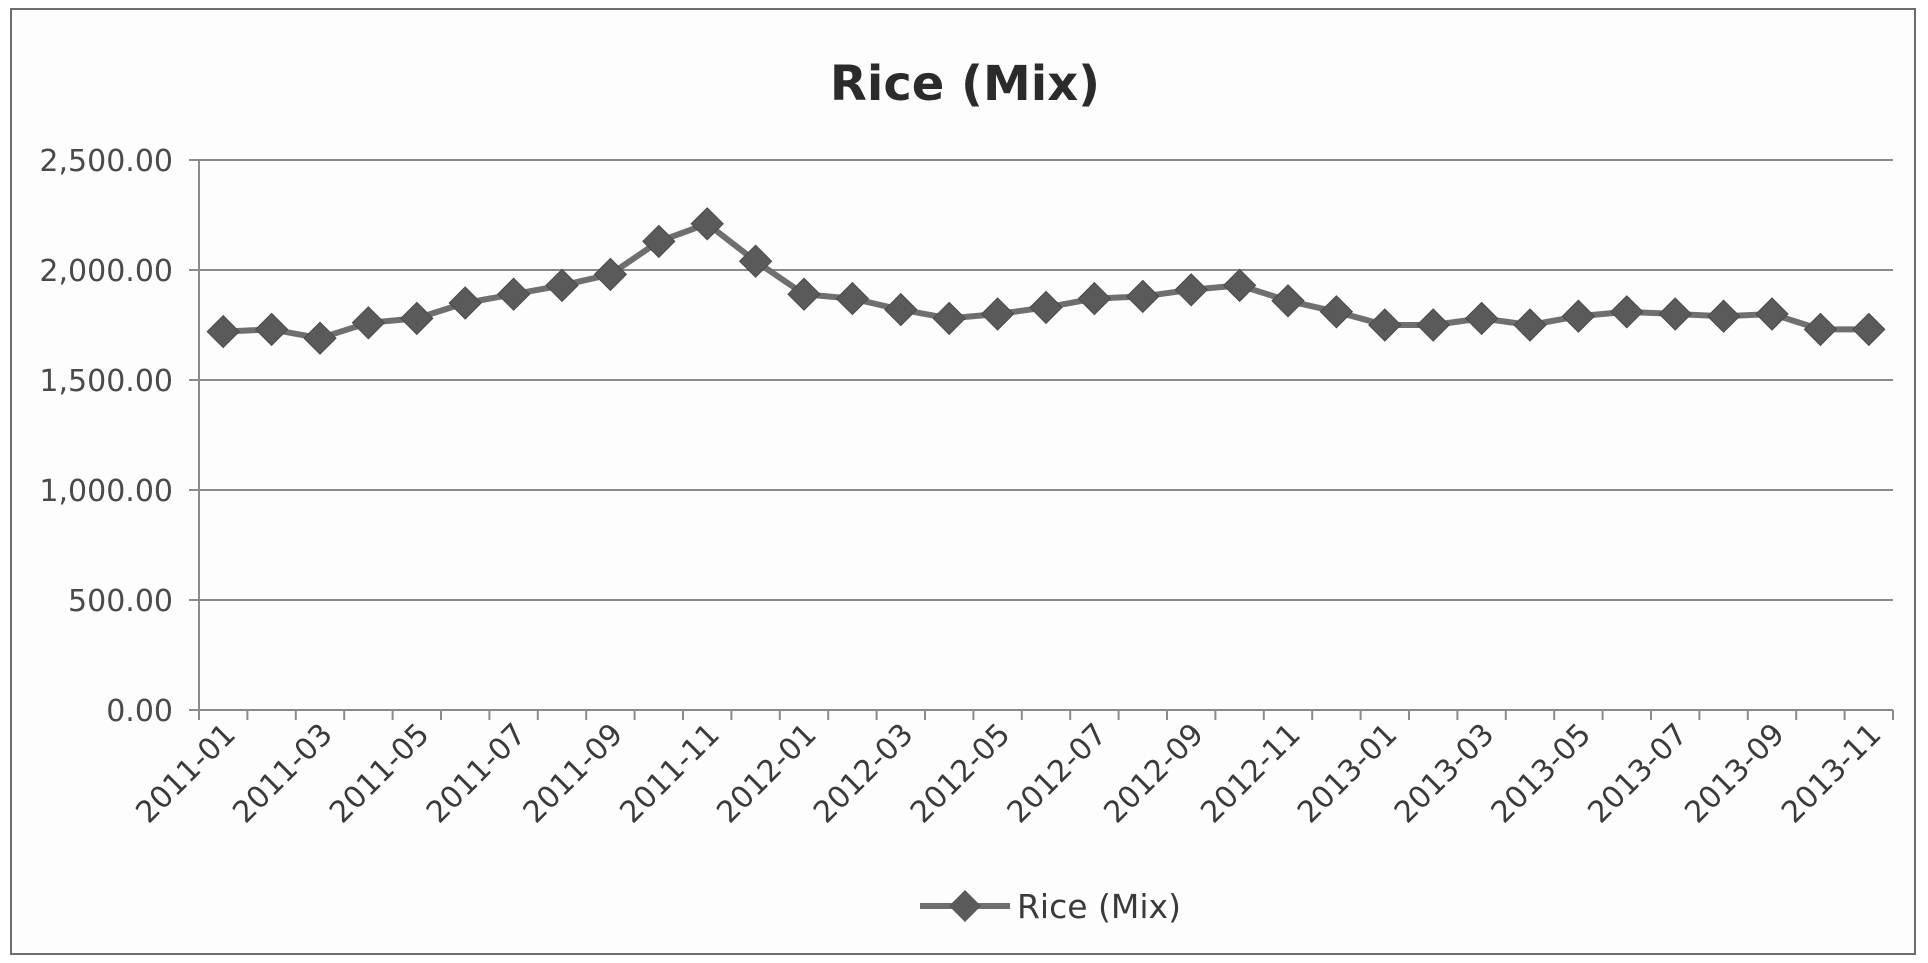 This screenshot has width=1928, height=963. What do you see at coordinates (863, 773) in the screenshot?
I see `x-tick-label: 2012-03` at bounding box center [863, 773].